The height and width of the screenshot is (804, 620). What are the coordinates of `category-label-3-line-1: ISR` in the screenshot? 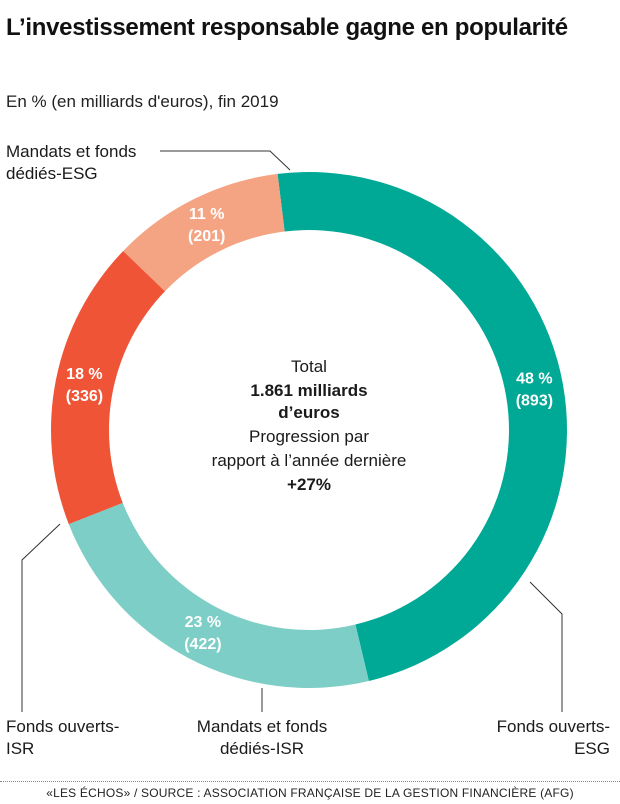 It's located at (20, 748).